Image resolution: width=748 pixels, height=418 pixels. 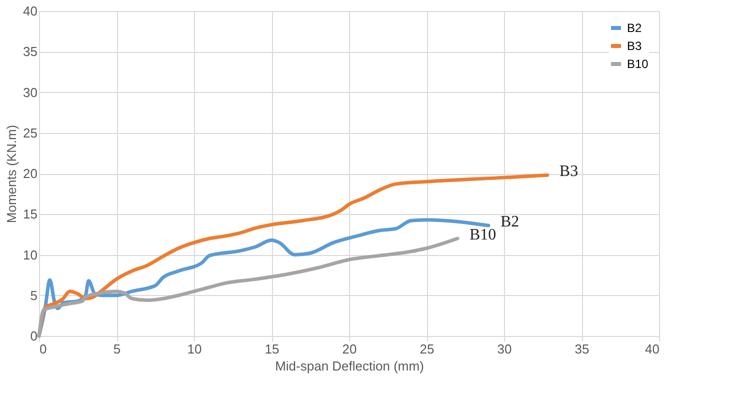 I want to click on legend-label: B3, so click(x=634, y=46).